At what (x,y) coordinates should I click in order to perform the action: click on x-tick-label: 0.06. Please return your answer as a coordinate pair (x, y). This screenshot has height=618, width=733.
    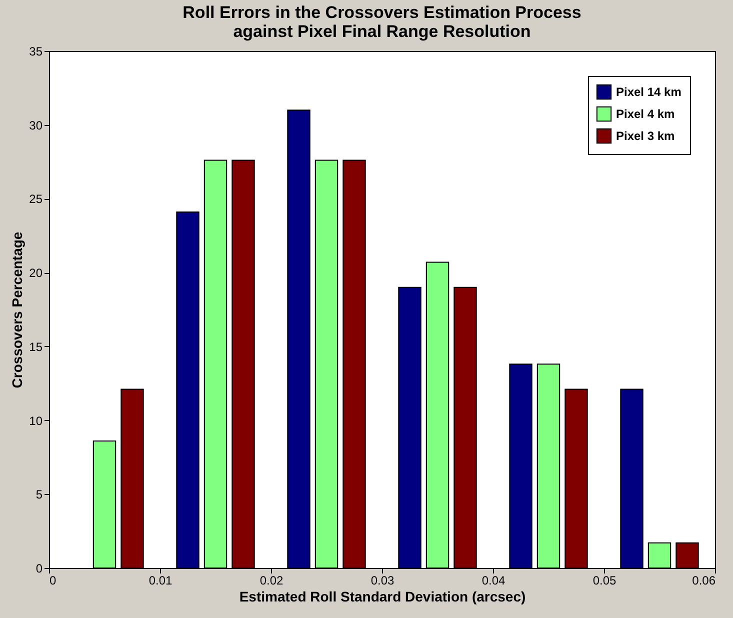
    Looking at the image, I should click on (704, 581).